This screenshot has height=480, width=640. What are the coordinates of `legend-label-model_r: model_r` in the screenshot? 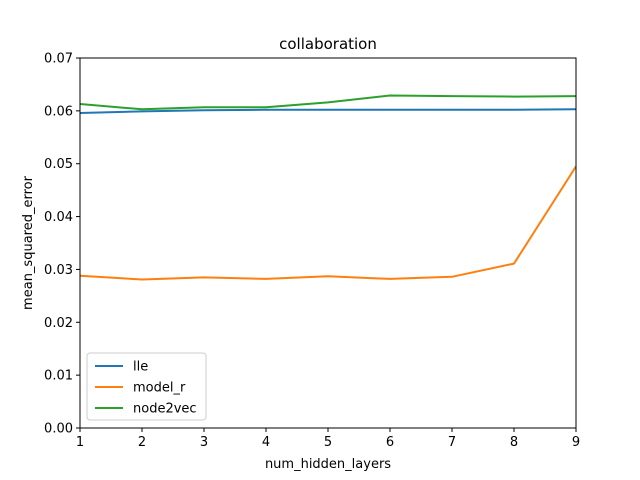 It's located at (159, 388).